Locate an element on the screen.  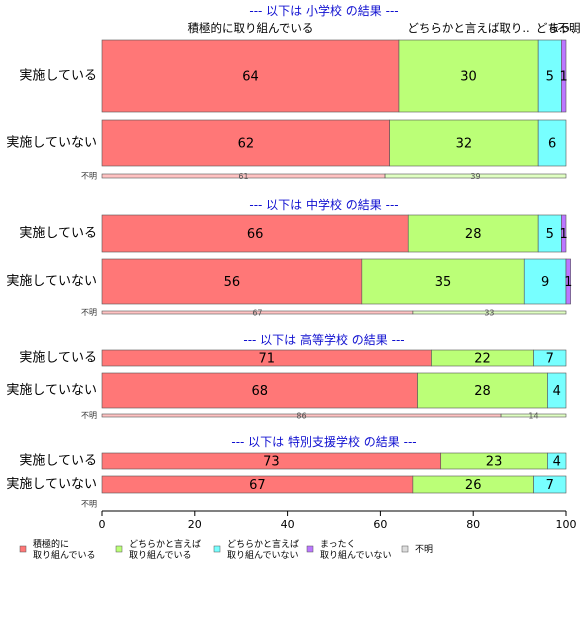
data-label: 64 is located at coordinates (250, 77).